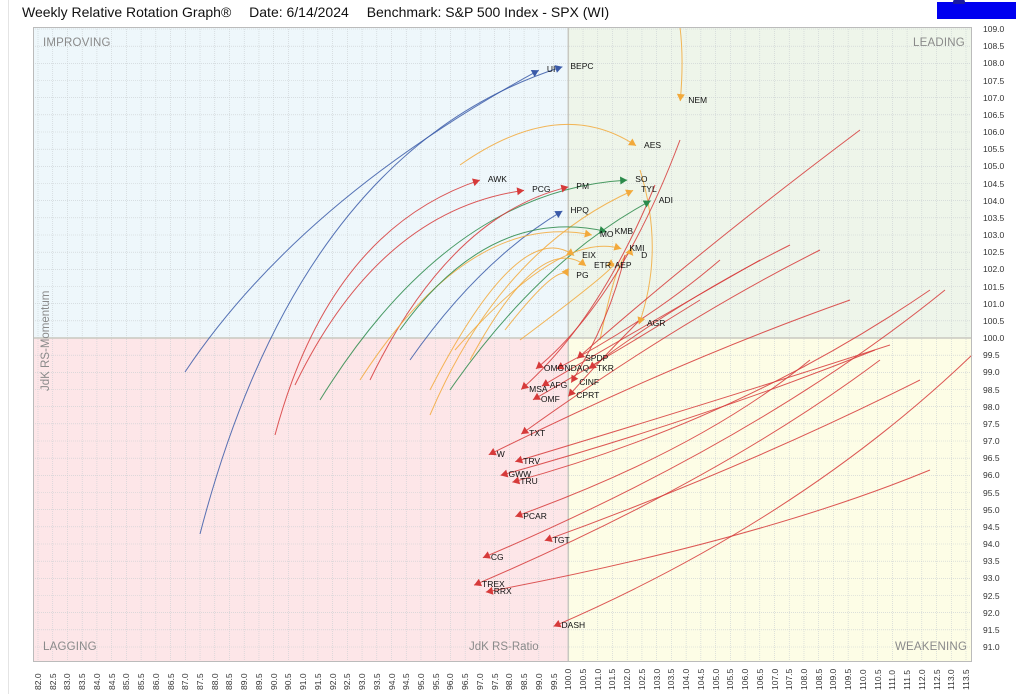 Image resolution: width=1024 pixels, height=694 pixels. What do you see at coordinates (376, 681) in the screenshot?
I see `x-tick-label: 93.5` at bounding box center [376, 681].